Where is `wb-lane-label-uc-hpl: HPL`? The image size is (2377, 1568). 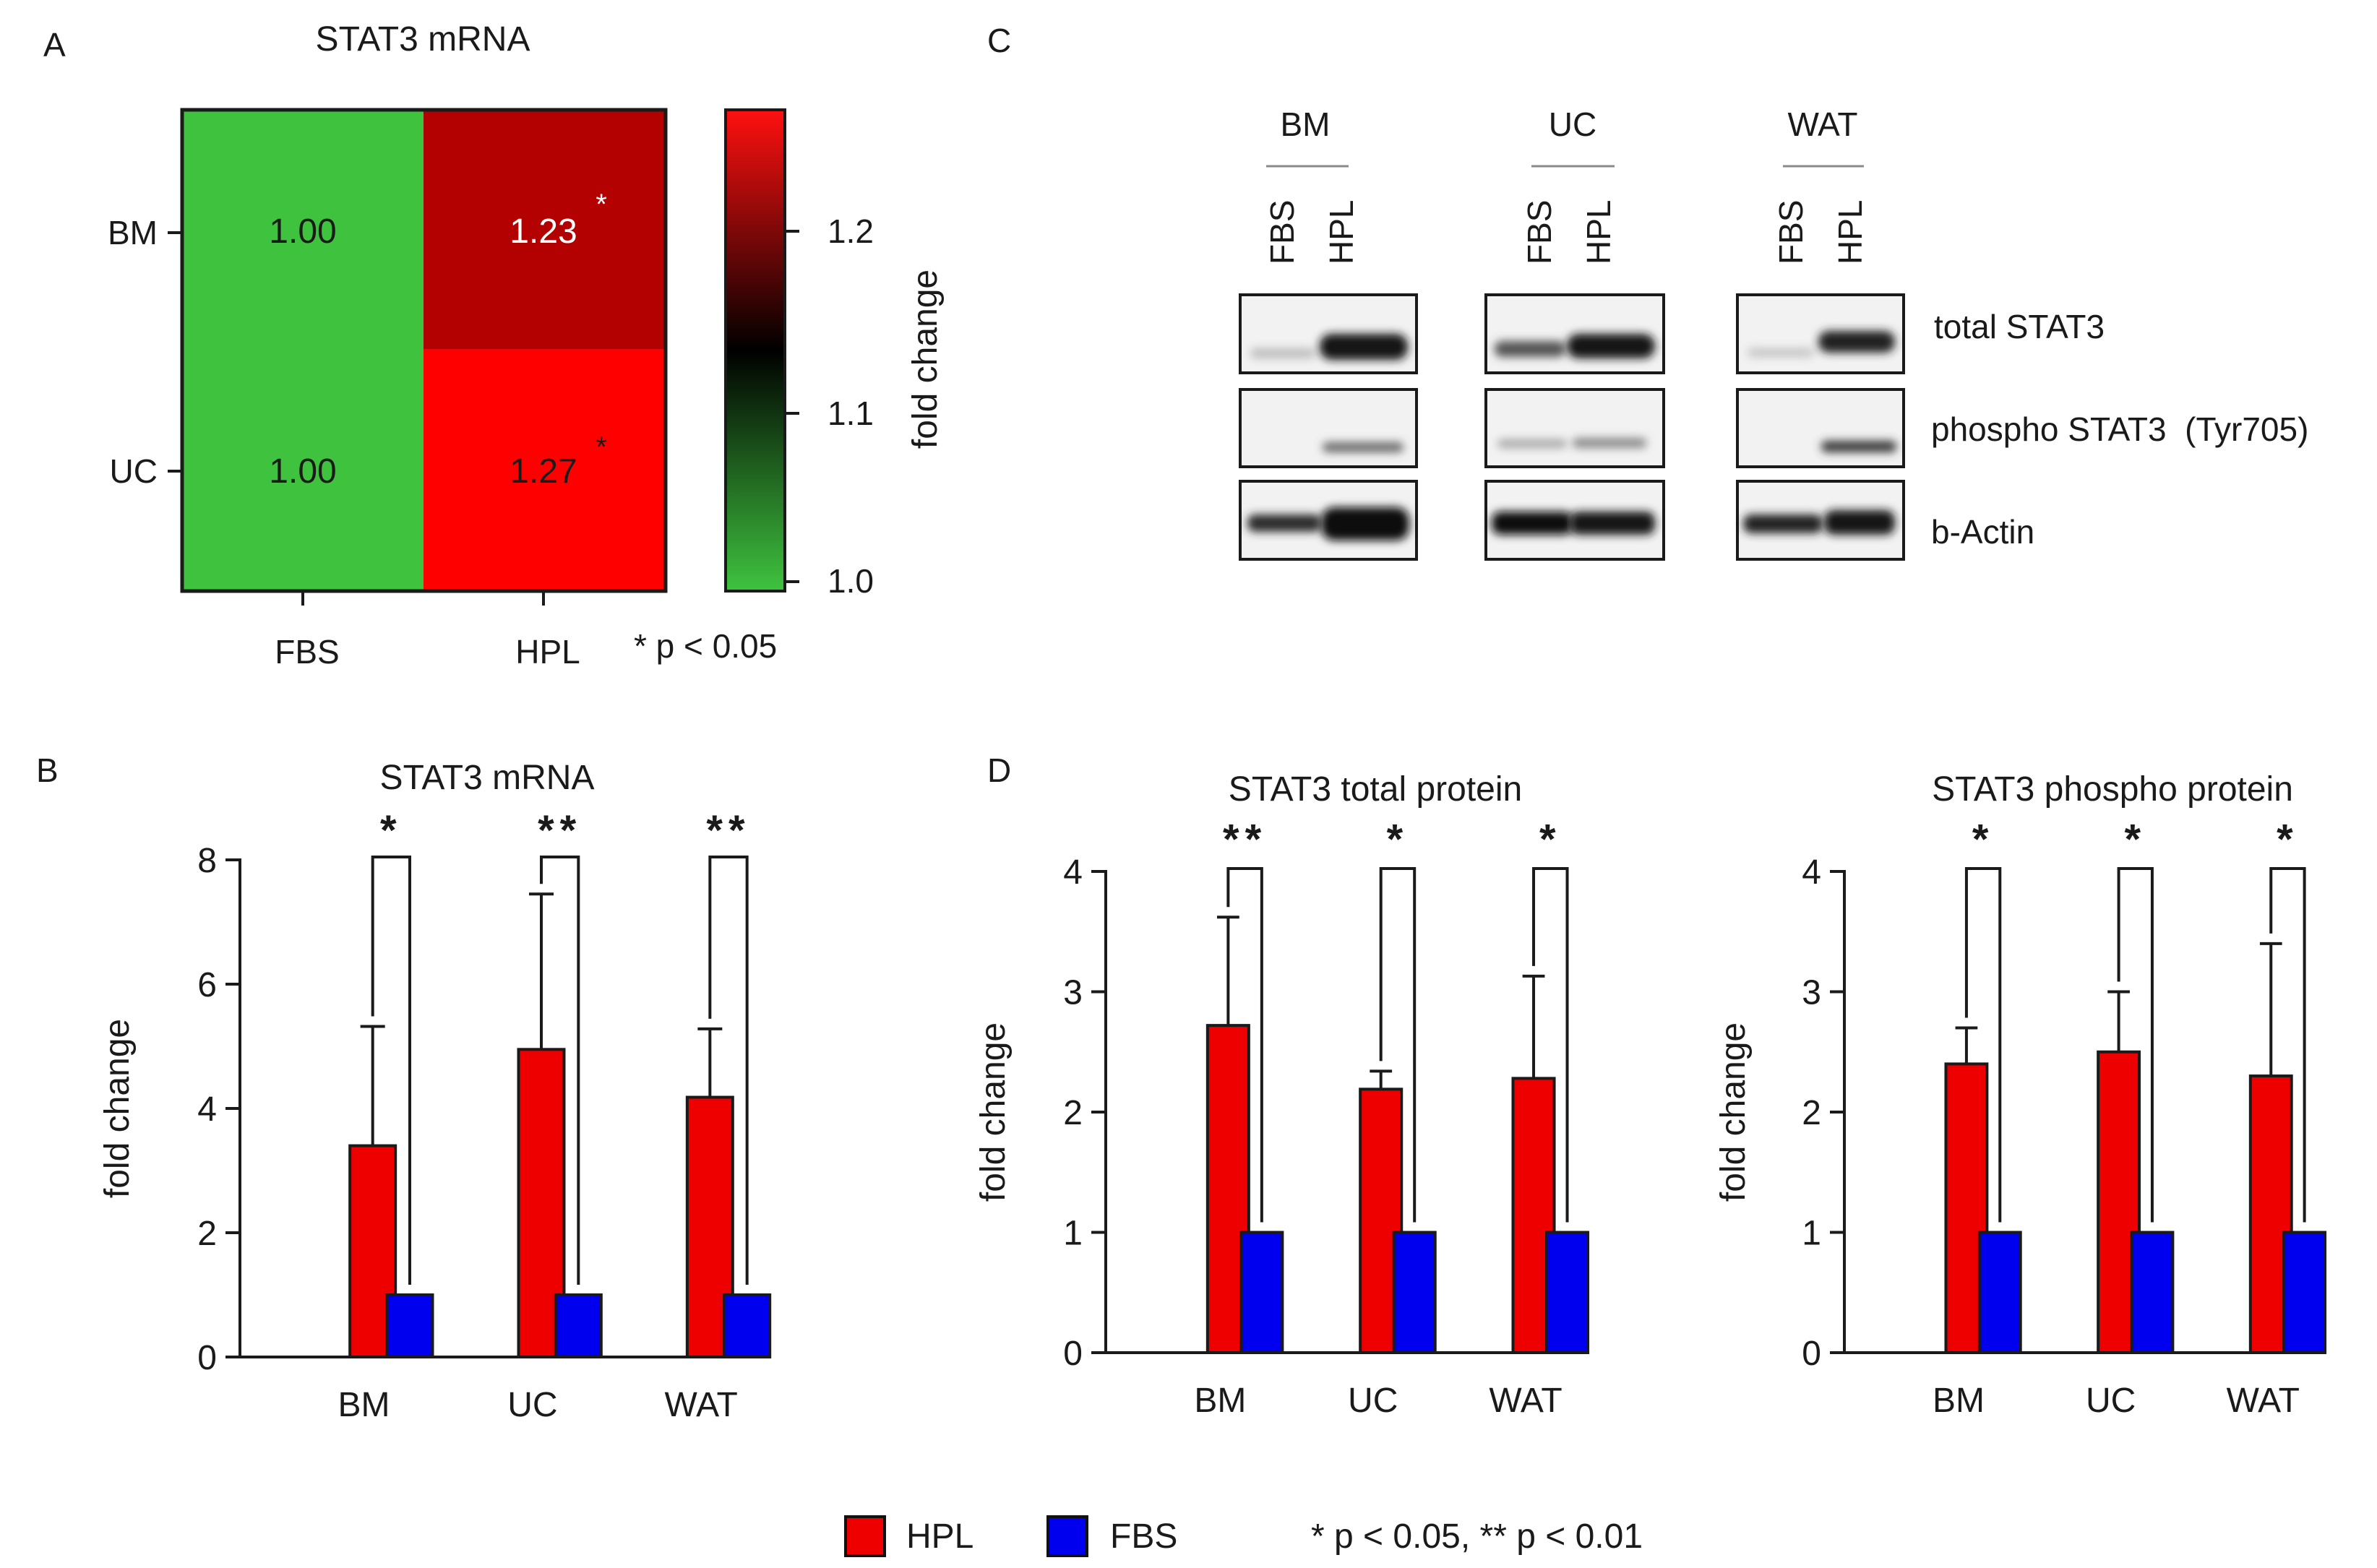
wb-lane-label-uc-hpl: HPL is located at coordinates (1598, 232).